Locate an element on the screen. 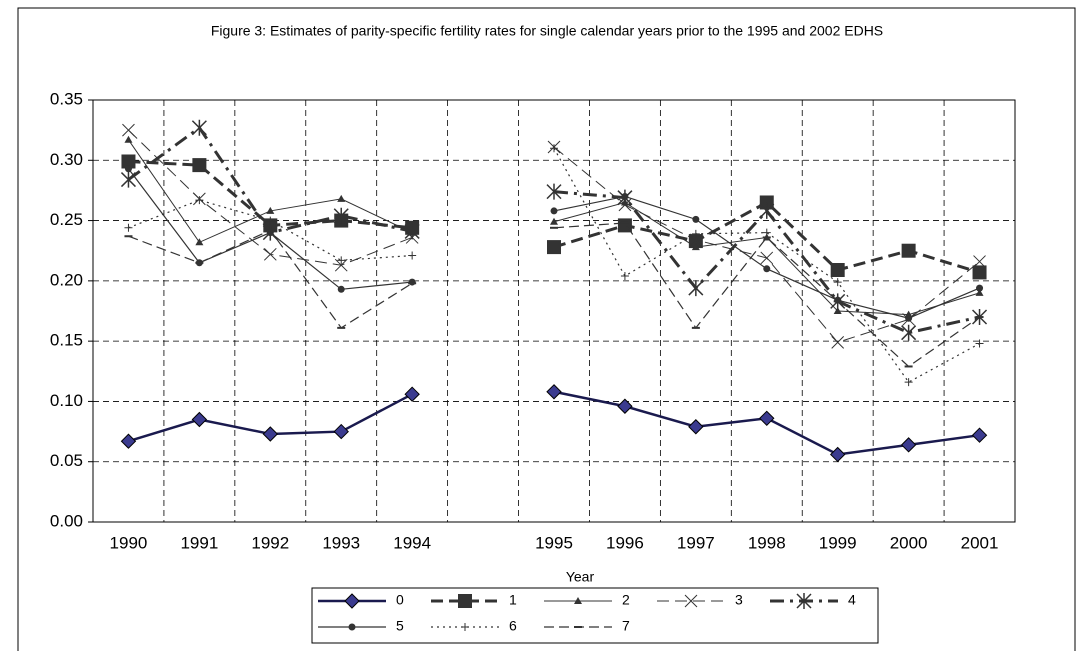 Image resolution: width=1090 pixels, height=651 pixels. y-tick-label: 0.15 is located at coordinates (66, 340).